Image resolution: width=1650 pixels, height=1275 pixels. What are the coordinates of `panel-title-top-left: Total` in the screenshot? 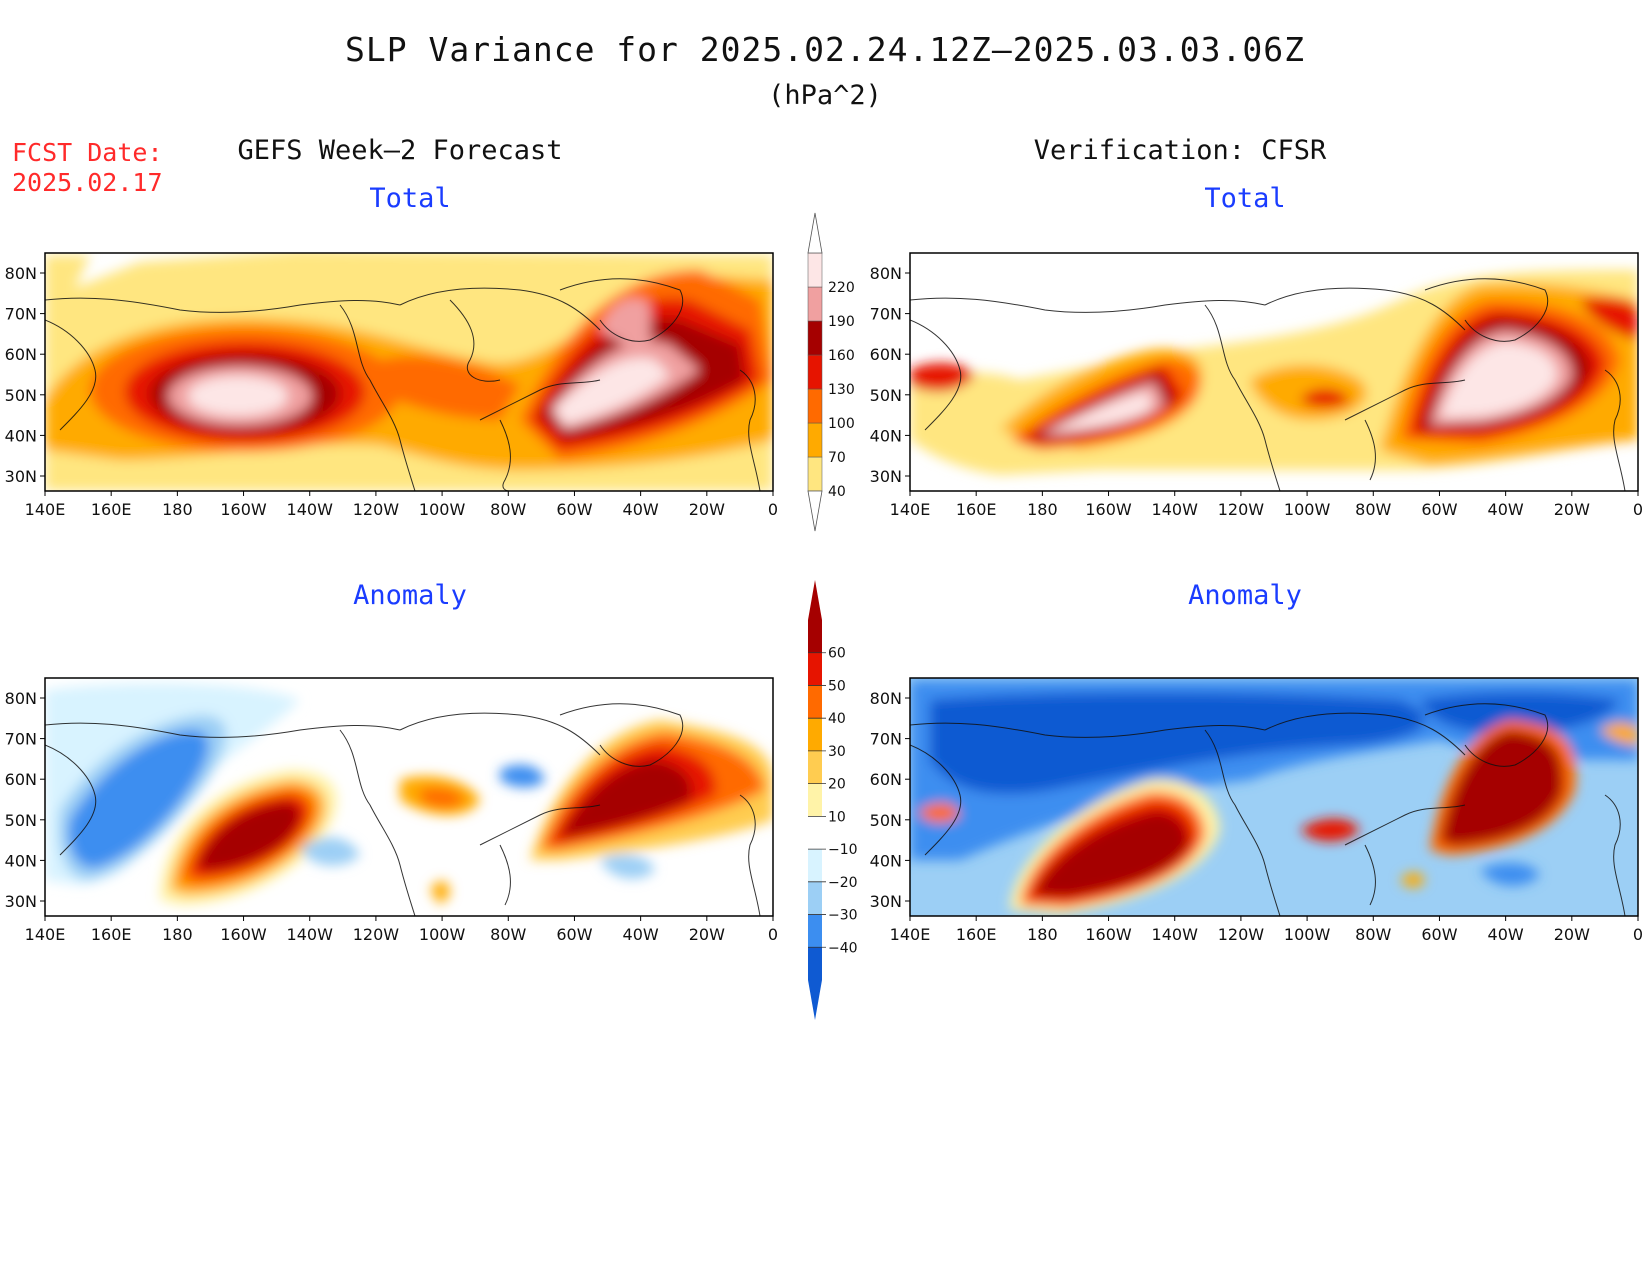 It's located at (410, 198).